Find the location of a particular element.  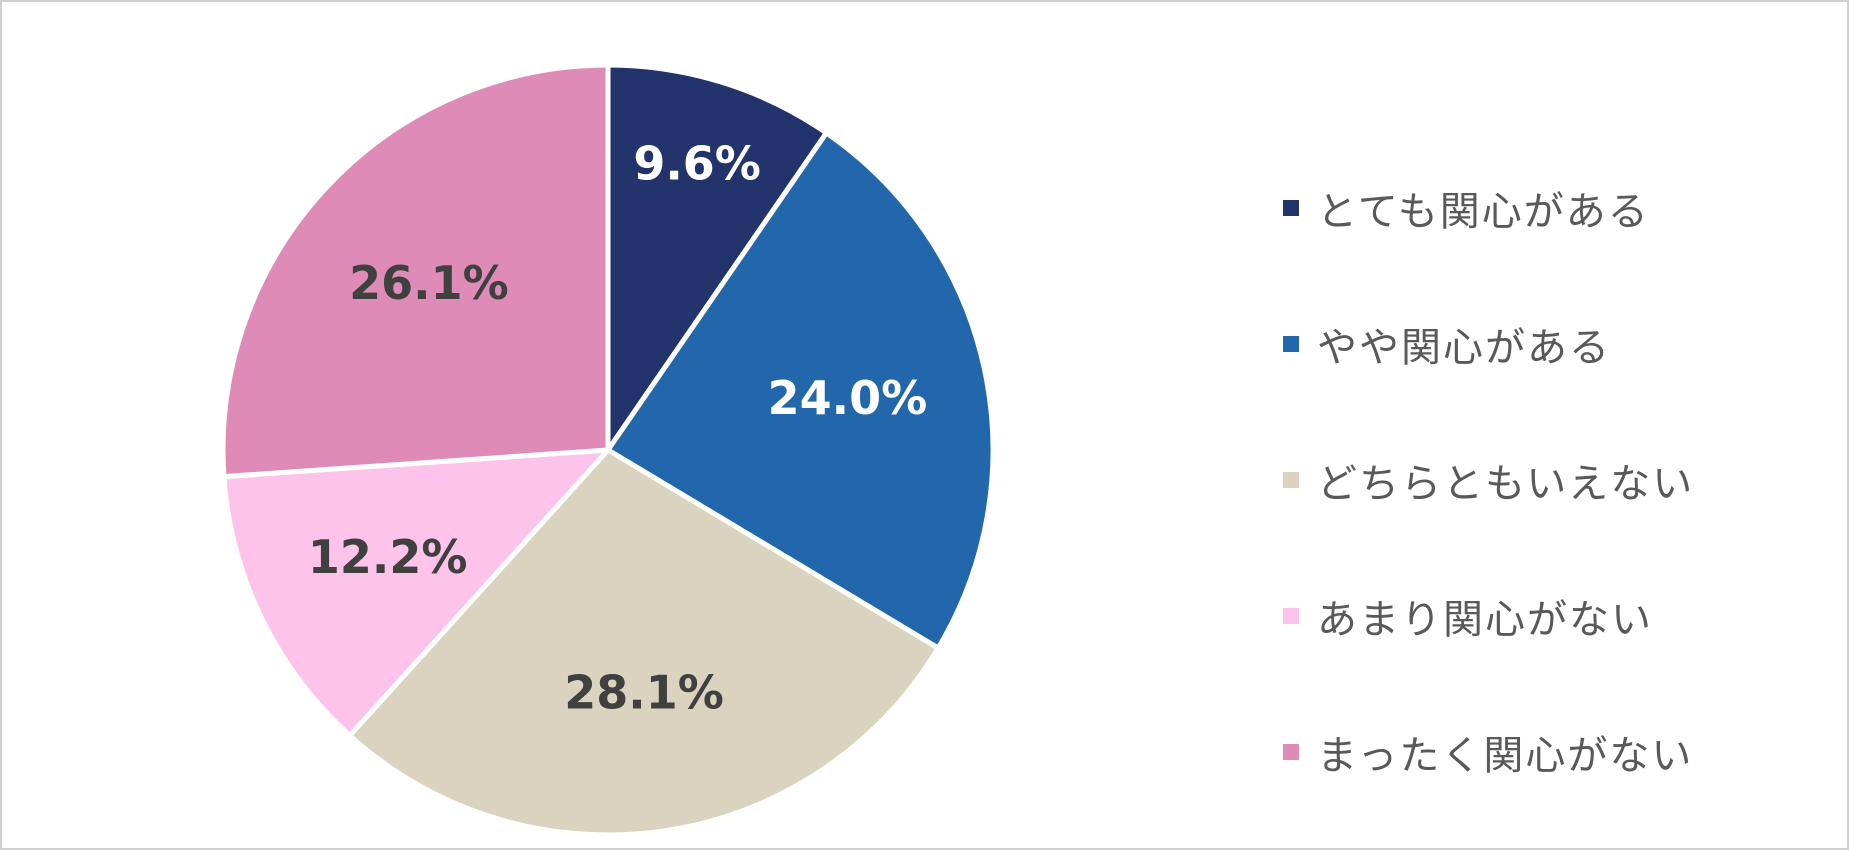

legend-item: まったく関心がない is located at coordinates (1488, 752).